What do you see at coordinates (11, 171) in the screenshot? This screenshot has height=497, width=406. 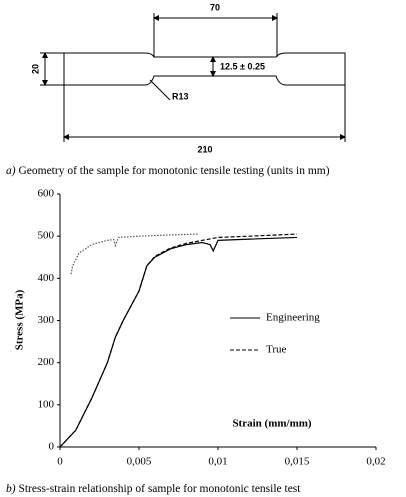 I see `caption-label: a)` at bounding box center [11, 171].